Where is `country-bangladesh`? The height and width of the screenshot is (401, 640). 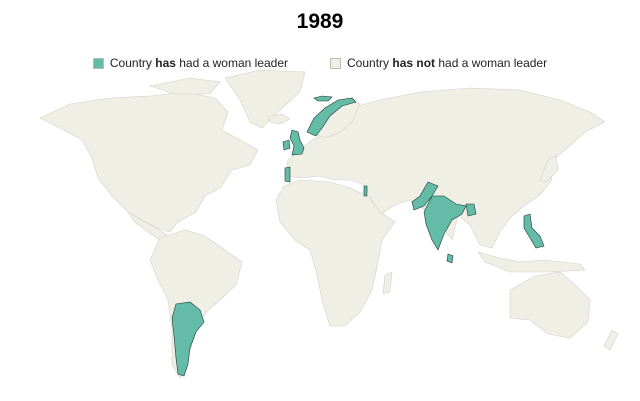
country-bangladesh is located at coordinates (471, 210).